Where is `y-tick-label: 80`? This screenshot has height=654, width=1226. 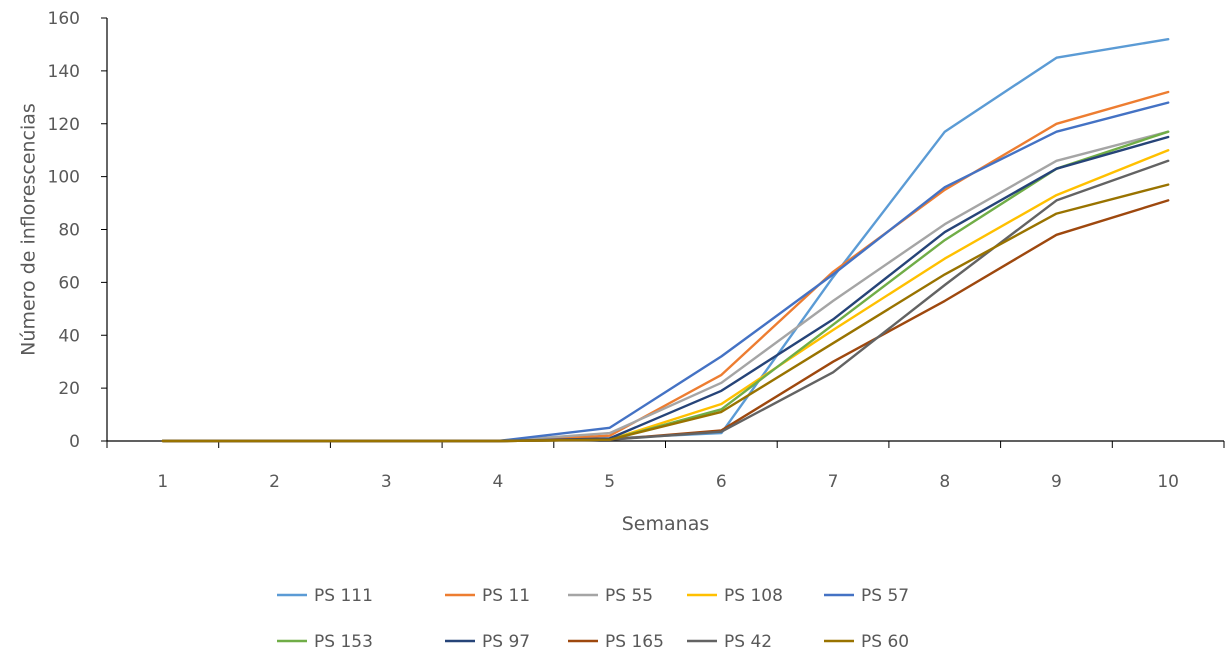 y-tick-label: 80 is located at coordinates (69, 231).